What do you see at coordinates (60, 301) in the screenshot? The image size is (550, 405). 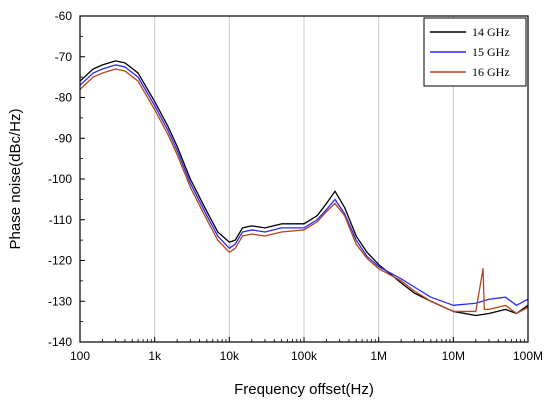 I see `y-tick-label: -130` at bounding box center [60, 301].